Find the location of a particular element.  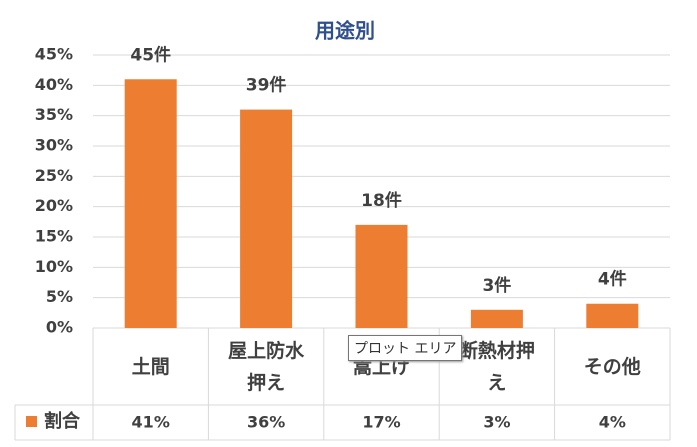

x-tick-label: 嵩上げ is located at coordinates (381, 366).